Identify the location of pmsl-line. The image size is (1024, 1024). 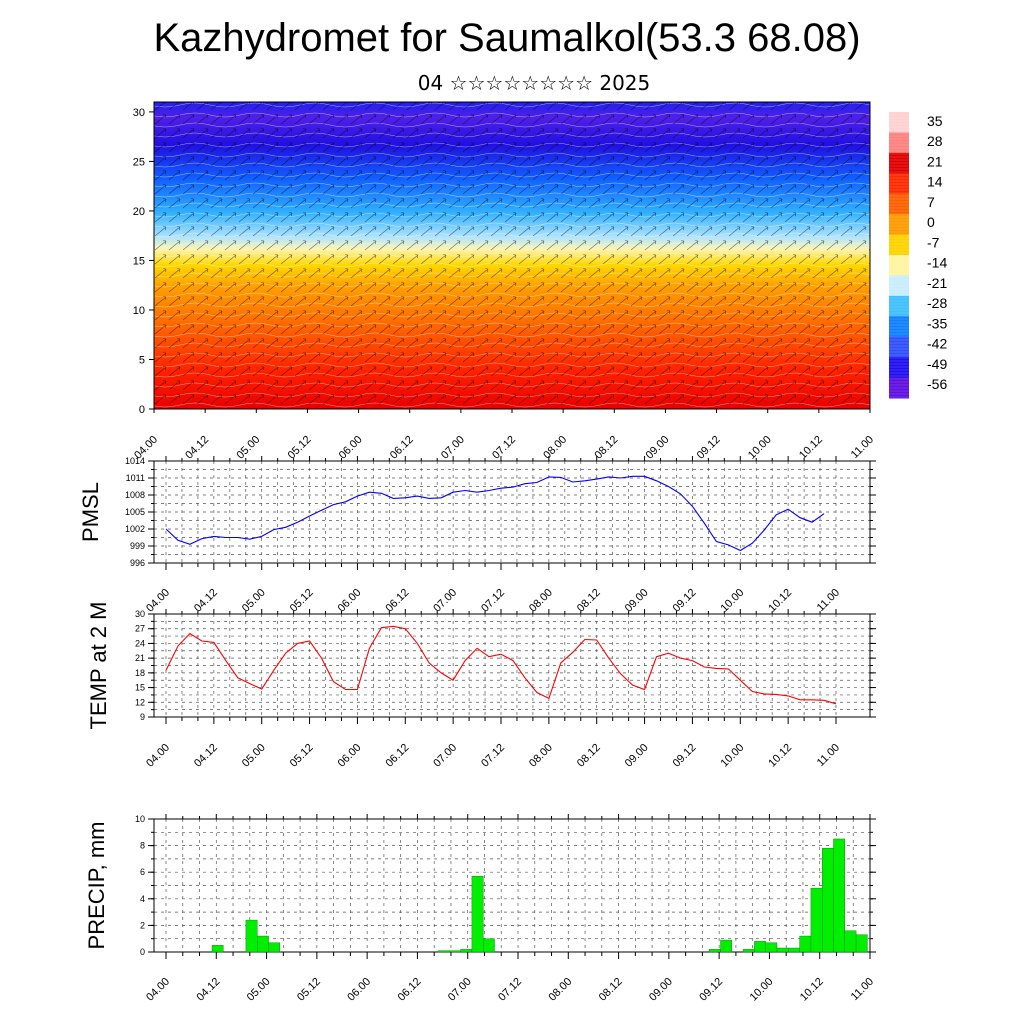
(495, 513).